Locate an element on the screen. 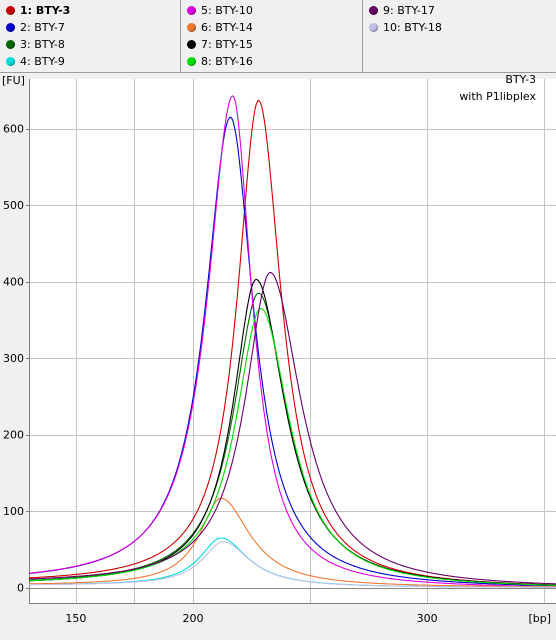 The width and height of the screenshot is (556, 640). legend-label: 3: BTY-8 is located at coordinates (42, 44).